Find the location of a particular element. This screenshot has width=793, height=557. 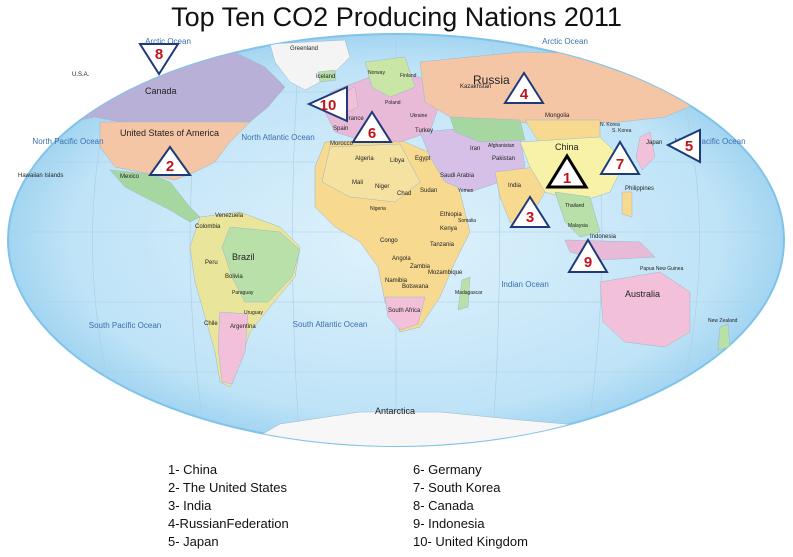

label-libya: Libya is located at coordinates (397, 161).